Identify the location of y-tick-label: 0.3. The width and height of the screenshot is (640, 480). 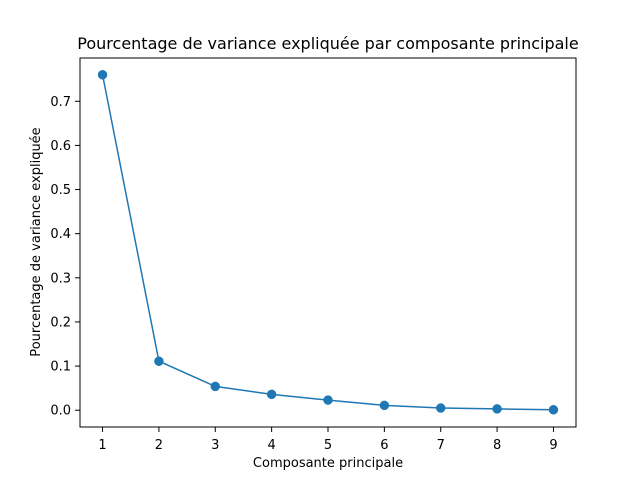
(60, 278).